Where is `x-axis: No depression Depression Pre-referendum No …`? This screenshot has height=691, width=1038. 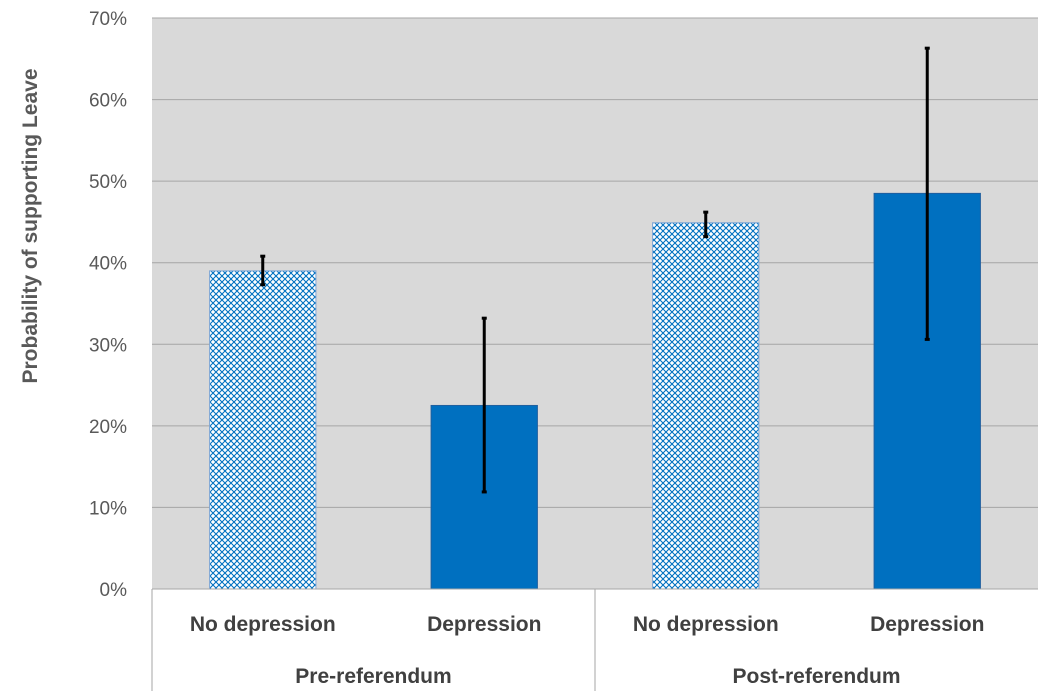 x-axis: No depression Depression Pre-referendum No … is located at coordinates (594, 639).